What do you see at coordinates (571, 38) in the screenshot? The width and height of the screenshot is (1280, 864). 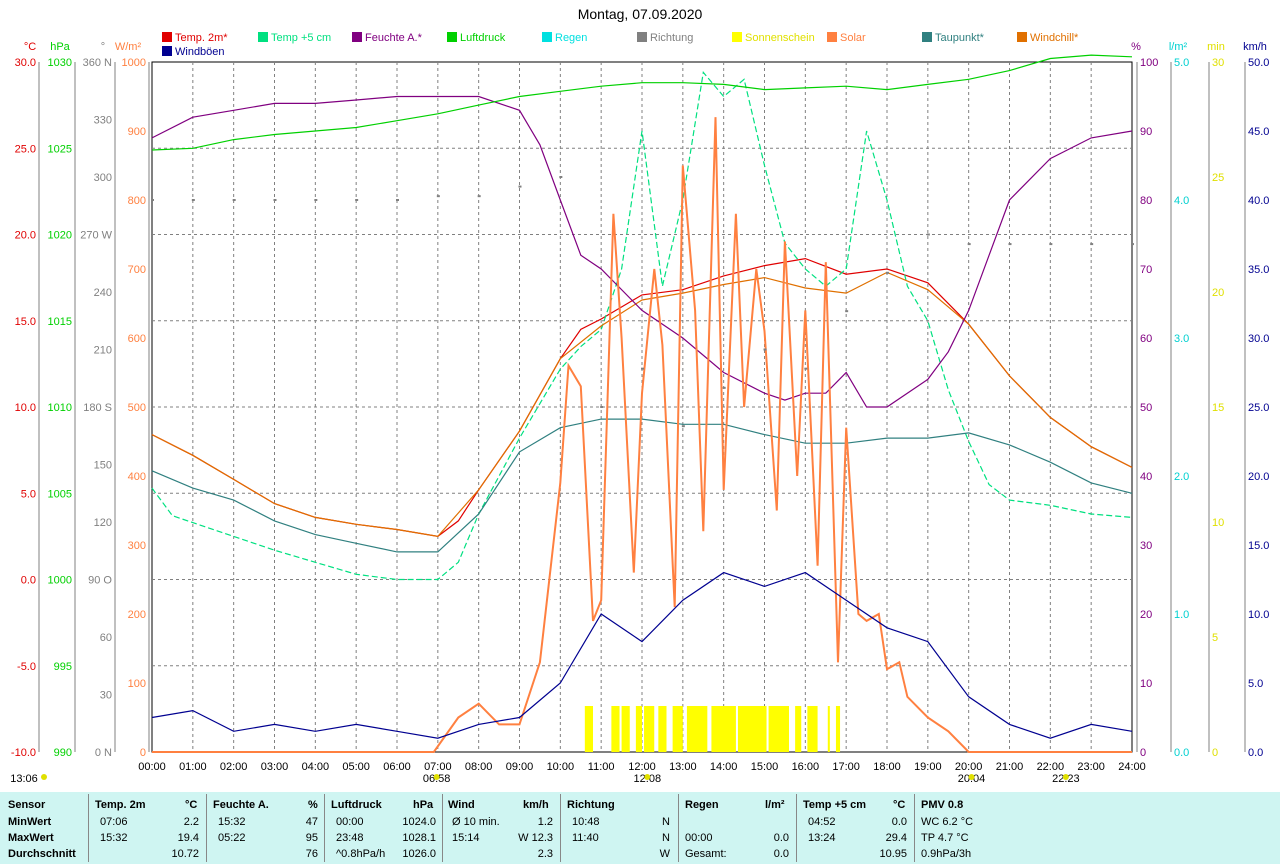 I see `legend-label: Regen` at bounding box center [571, 38].